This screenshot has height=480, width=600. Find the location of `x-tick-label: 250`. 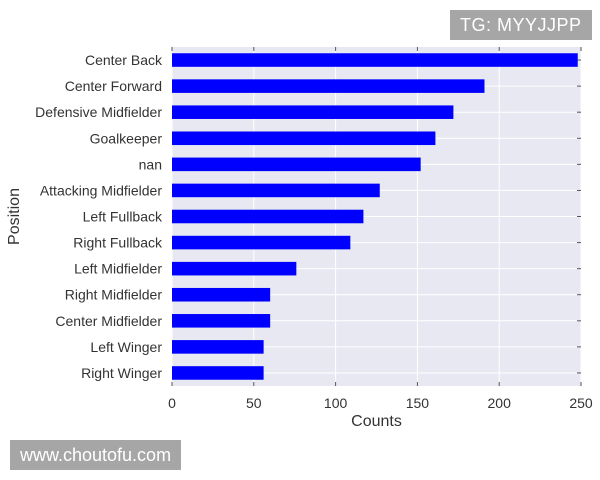

x-tick-label: 250 is located at coordinates (581, 403).